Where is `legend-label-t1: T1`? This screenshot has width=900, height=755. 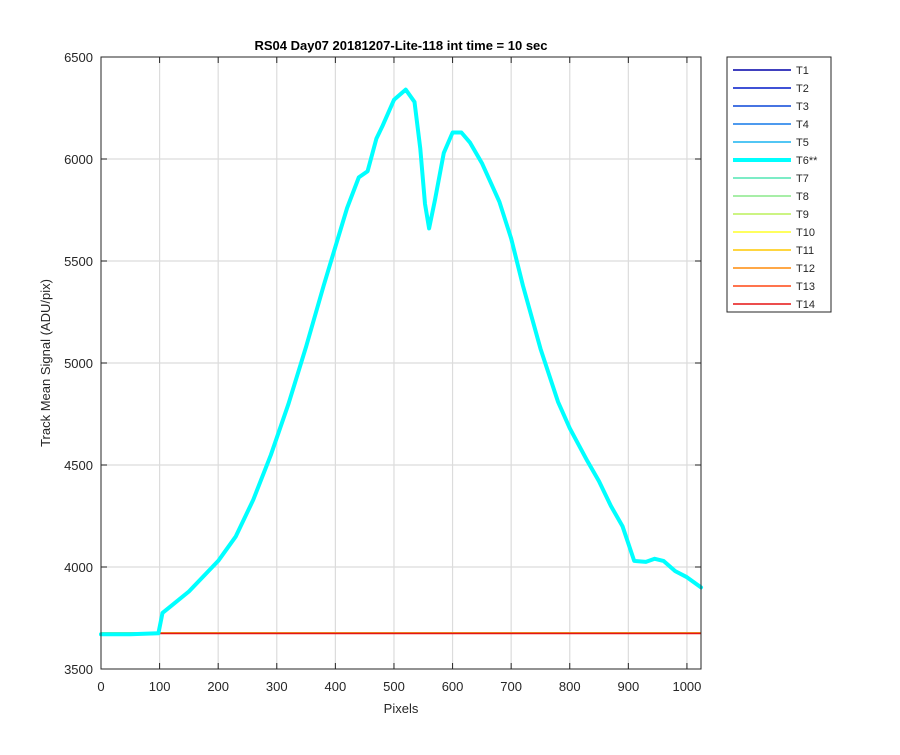 legend-label-t1: T1 is located at coordinates (802, 71).